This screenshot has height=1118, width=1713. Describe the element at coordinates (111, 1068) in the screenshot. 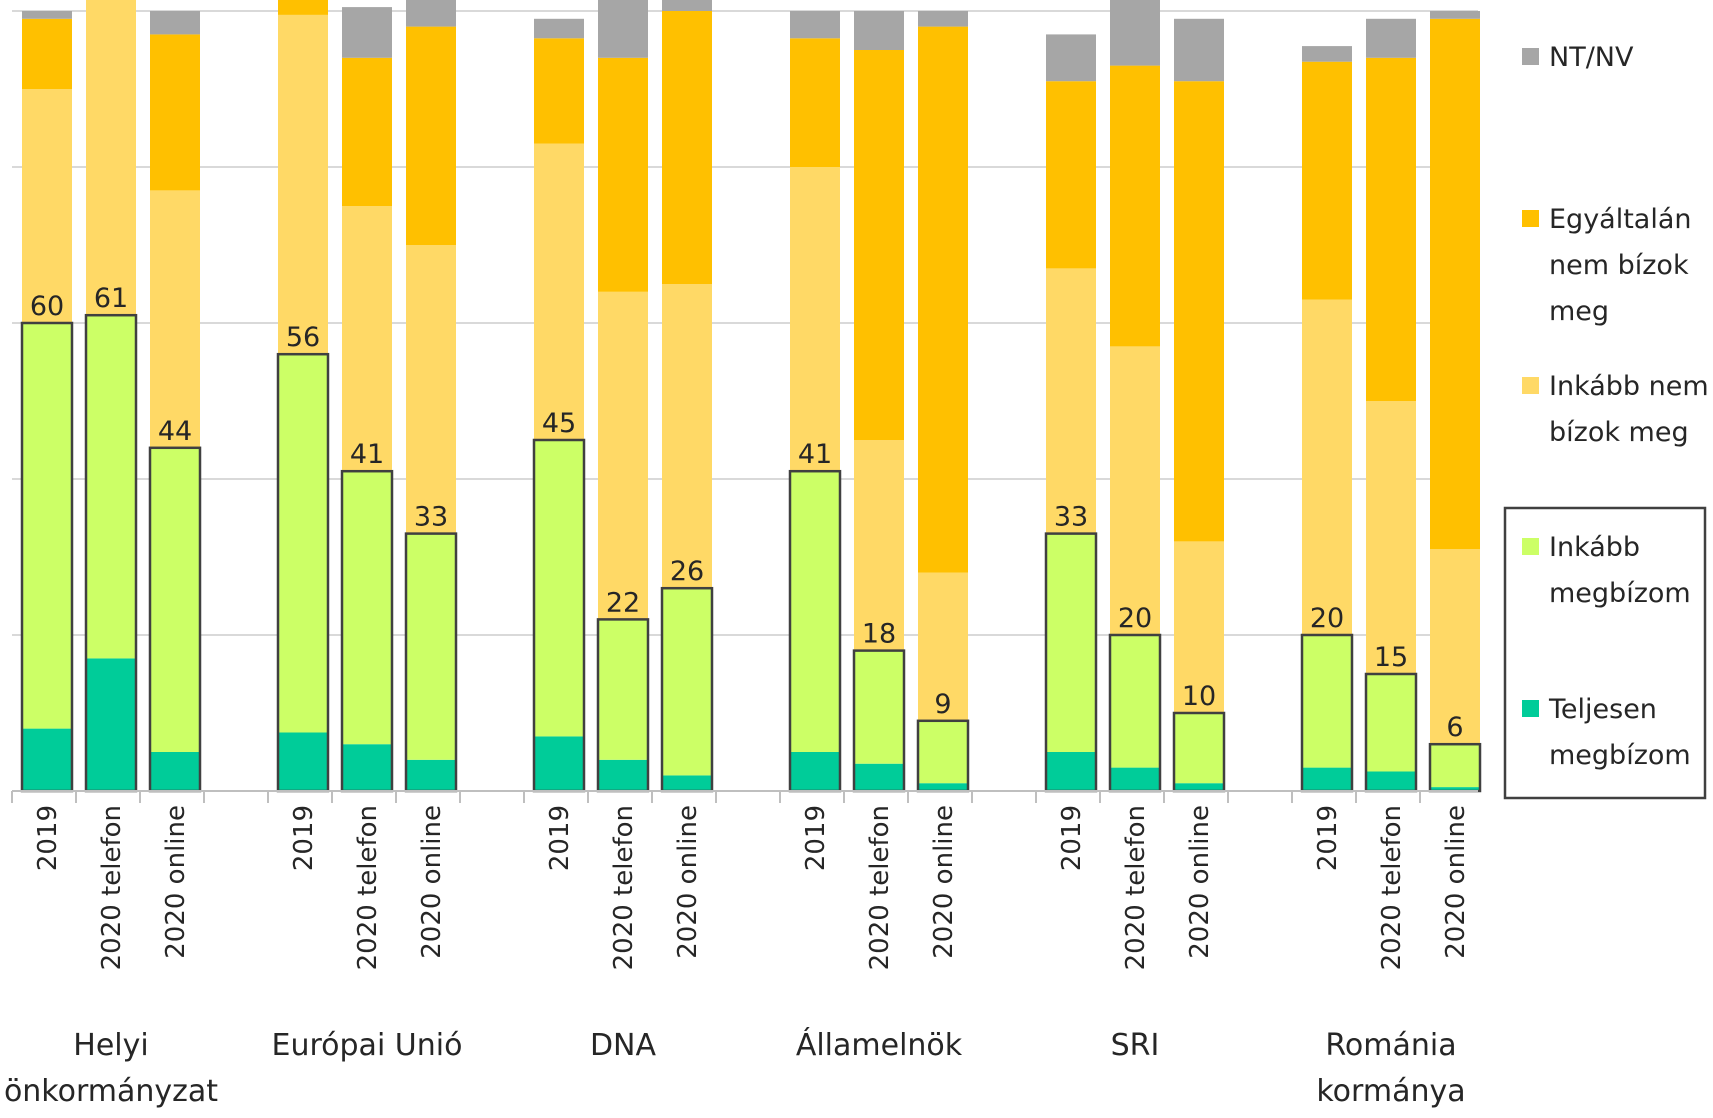

I see `group-label: Helyi önkormányzat` at that location.